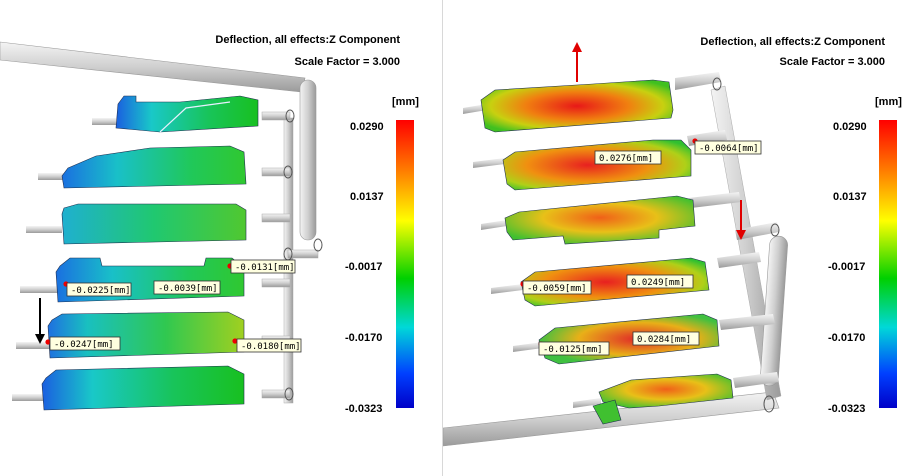  What do you see at coordinates (847, 267) in the screenshot?
I see `right-legend-tick: -0.0017` at bounding box center [847, 267].